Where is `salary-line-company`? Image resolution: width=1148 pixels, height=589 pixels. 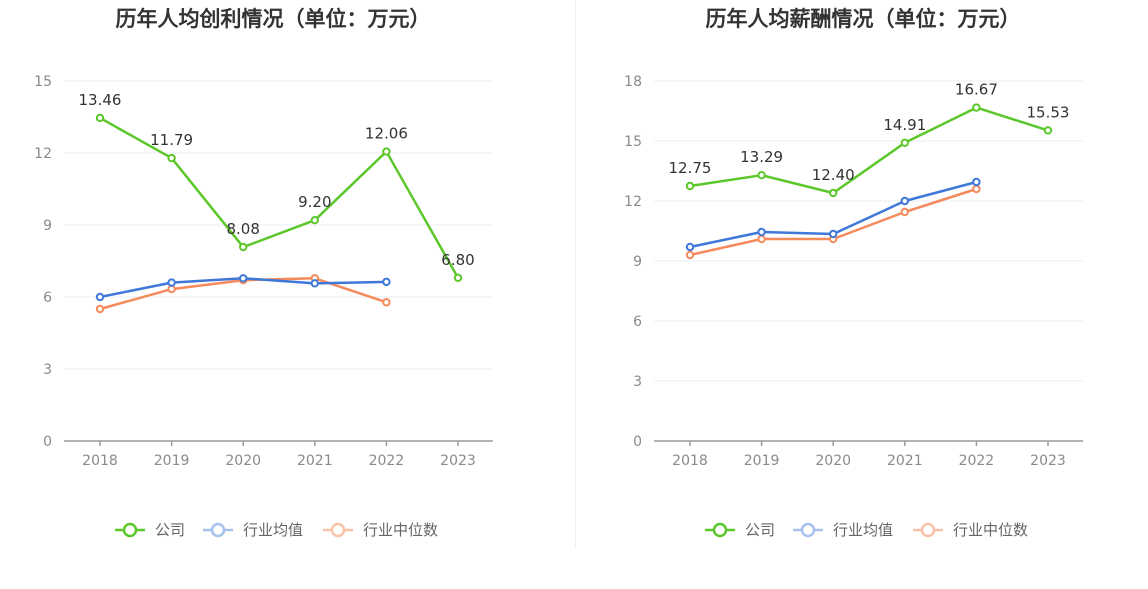
salary-line-company is located at coordinates (869, 150).